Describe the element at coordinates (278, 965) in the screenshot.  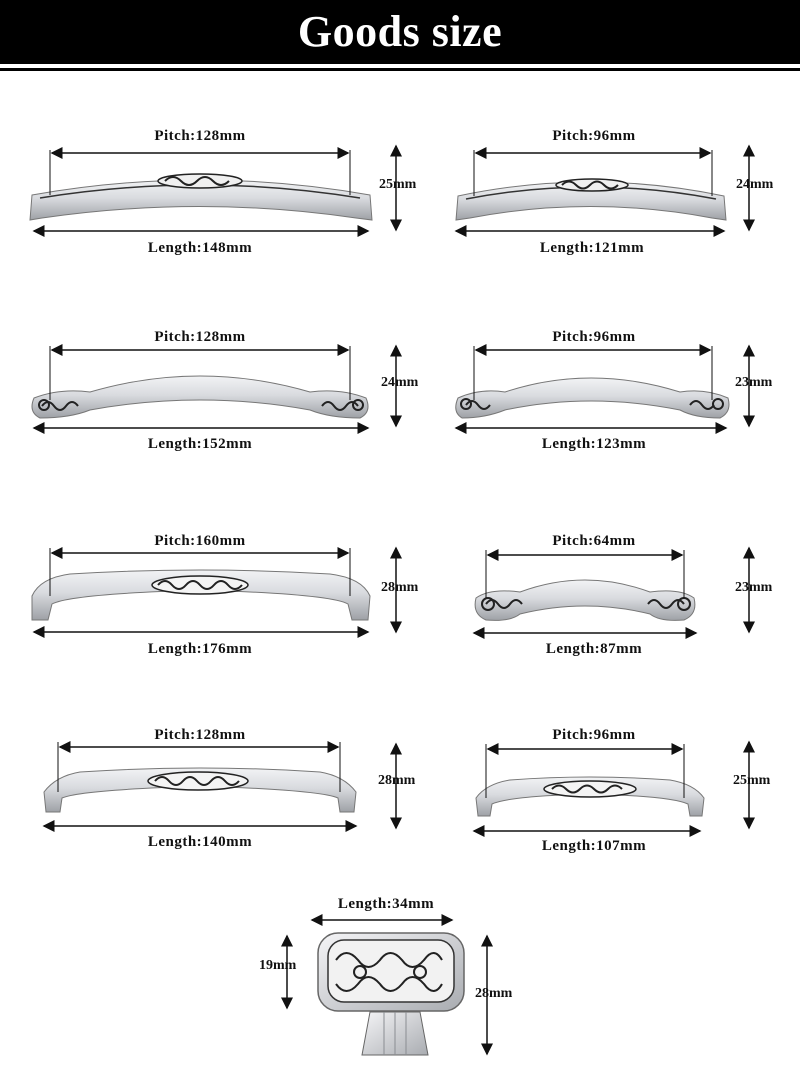
I see `knob-top-height-label: 19mm` at that location.